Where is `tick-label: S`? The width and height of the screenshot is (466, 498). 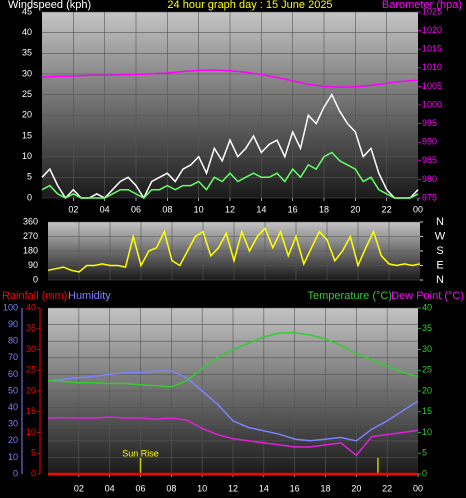
tick-label: S is located at coordinates (439, 251).